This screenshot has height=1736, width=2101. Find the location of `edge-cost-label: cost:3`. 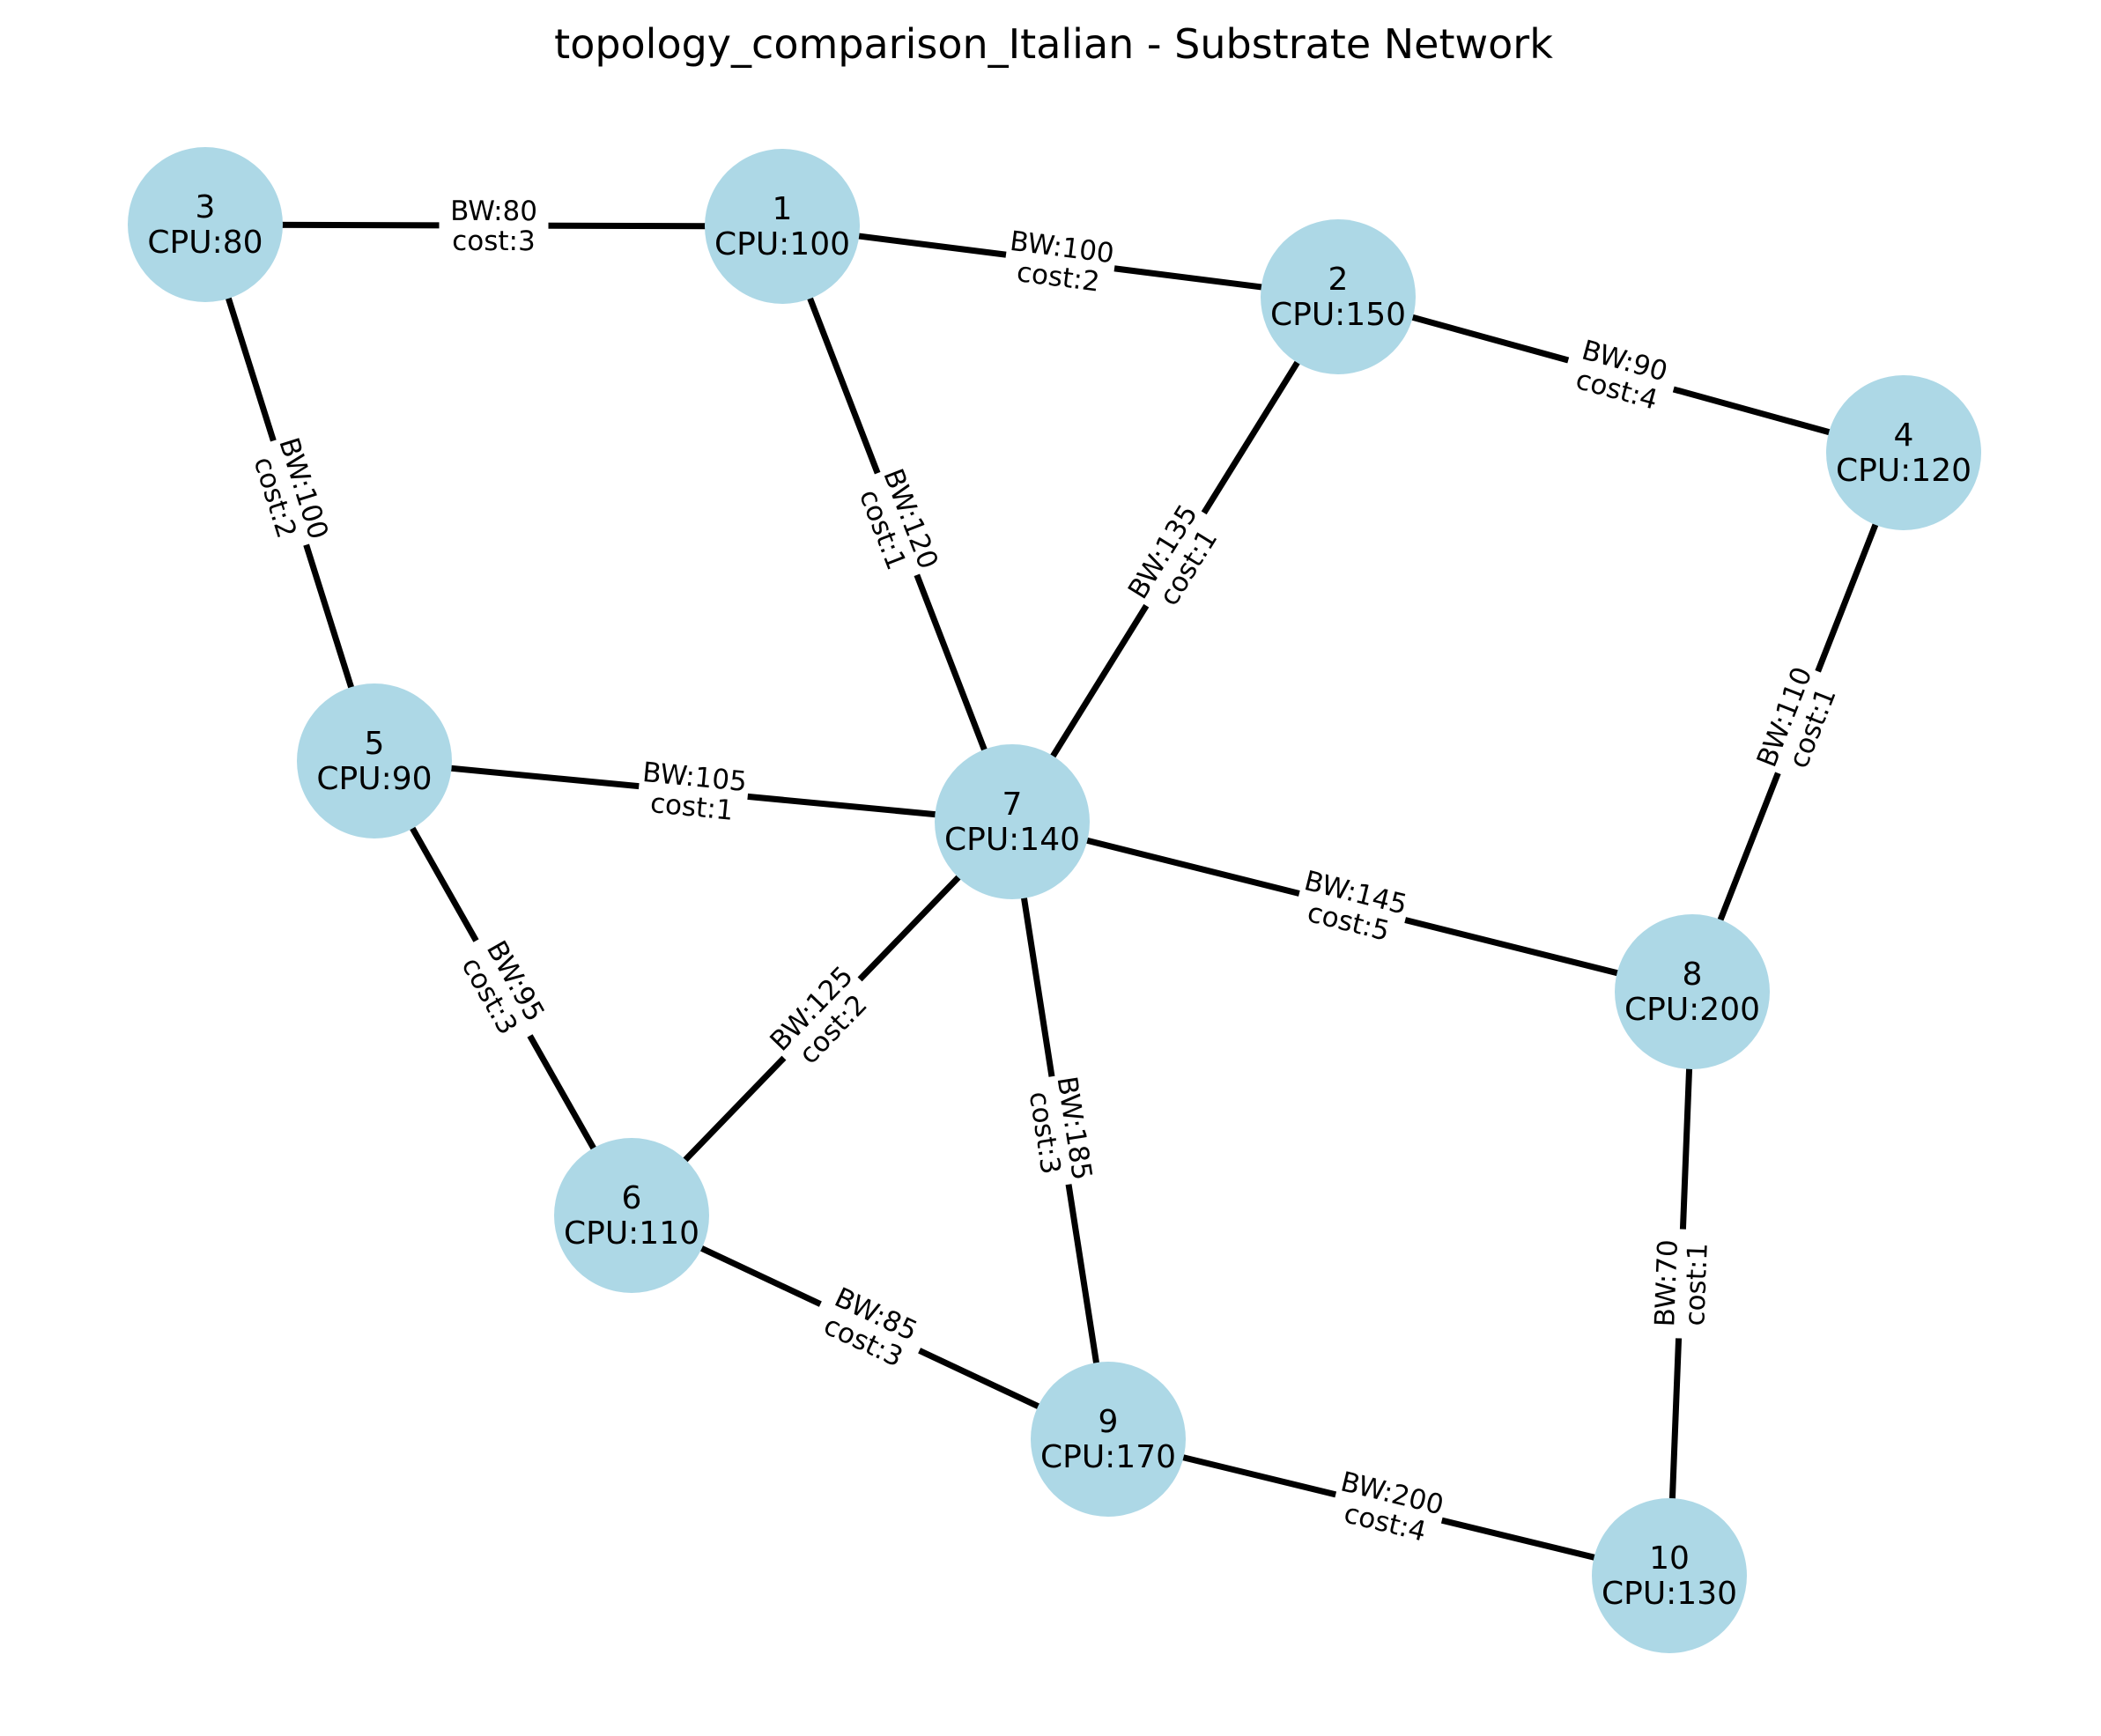

edge-cost-label: cost:3 is located at coordinates (494, 241).